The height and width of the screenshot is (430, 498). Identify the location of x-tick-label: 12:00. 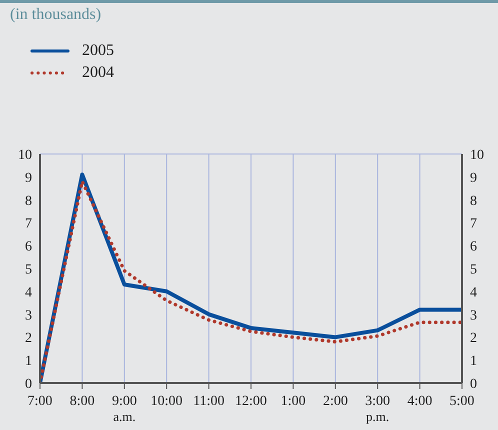
(251, 401).